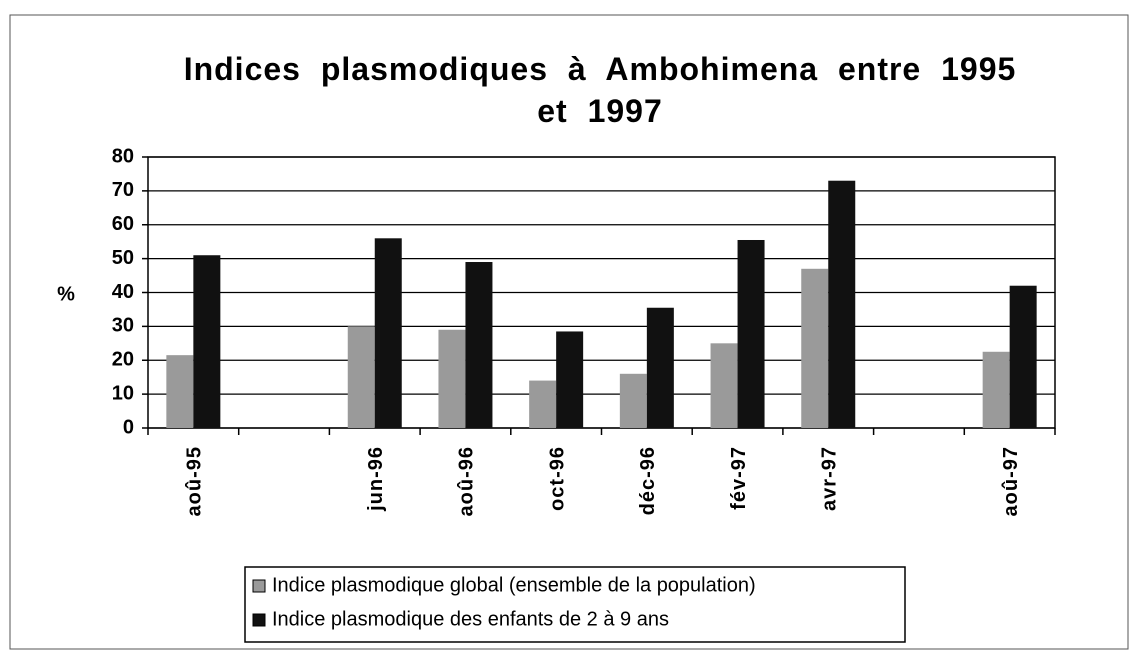 The image size is (1135, 653). What do you see at coordinates (376, 479) in the screenshot?
I see `x-tick-label: jun-96` at bounding box center [376, 479].